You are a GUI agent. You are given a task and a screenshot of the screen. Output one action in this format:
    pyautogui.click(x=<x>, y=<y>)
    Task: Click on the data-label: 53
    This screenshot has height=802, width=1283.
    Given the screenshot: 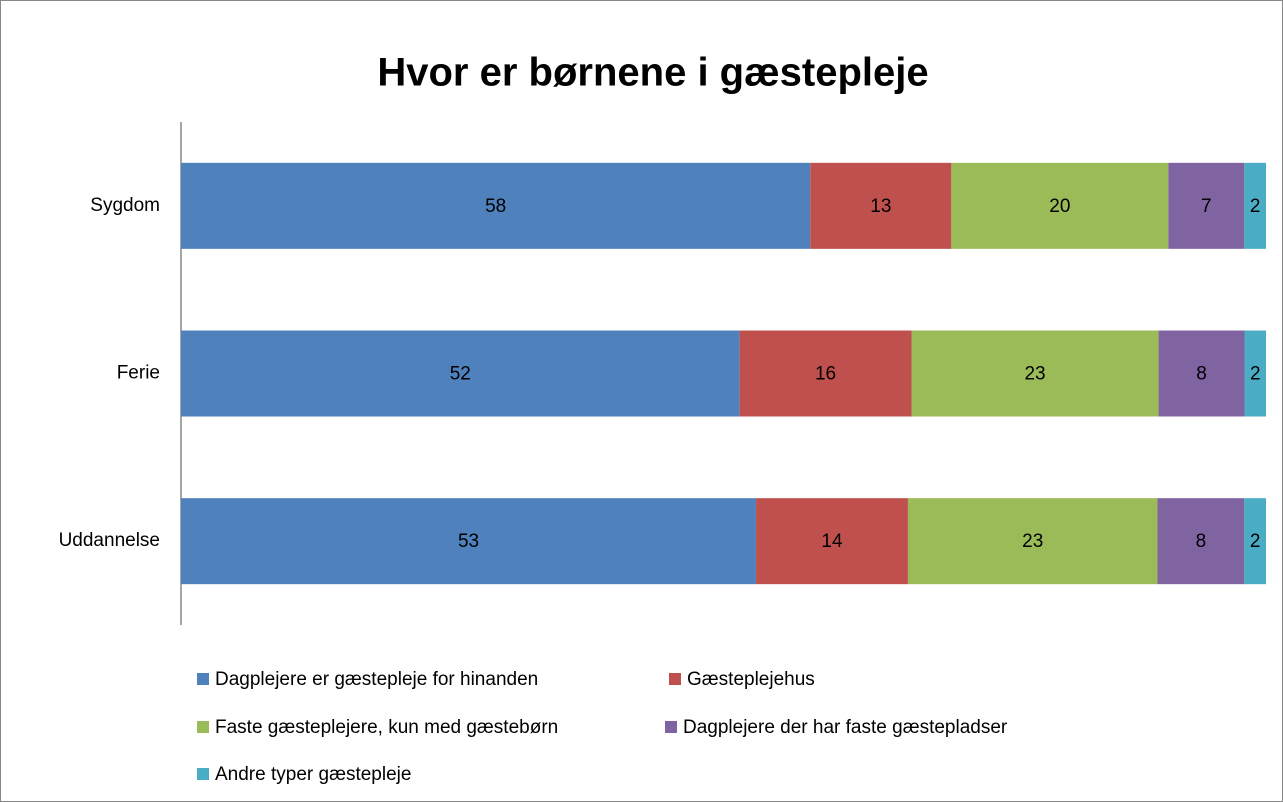 What is the action you would take?
    pyautogui.click(x=468, y=541)
    